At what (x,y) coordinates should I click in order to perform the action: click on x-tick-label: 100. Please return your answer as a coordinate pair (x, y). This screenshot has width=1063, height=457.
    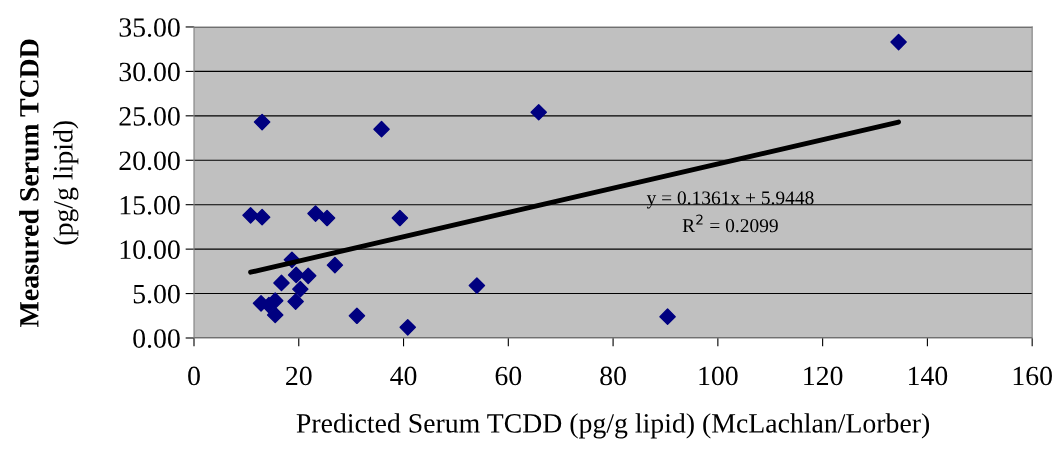
    Looking at the image, I should click on (718, 376).